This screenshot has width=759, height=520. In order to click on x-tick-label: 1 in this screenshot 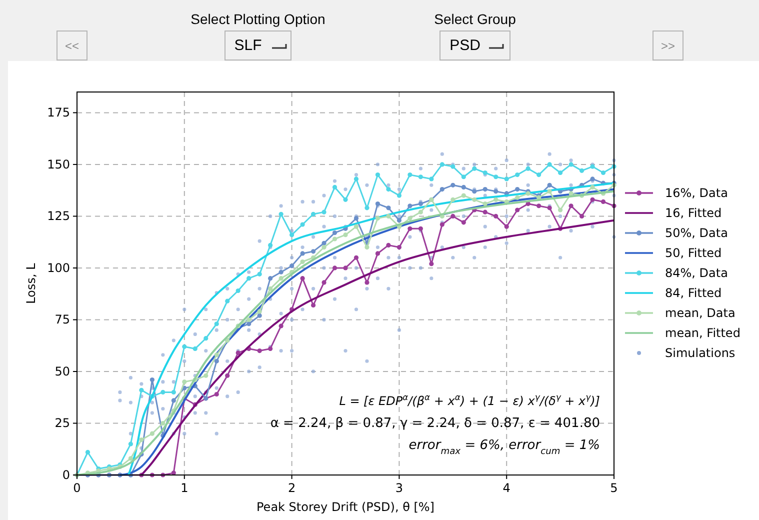, I will do `click(184, 488)`.